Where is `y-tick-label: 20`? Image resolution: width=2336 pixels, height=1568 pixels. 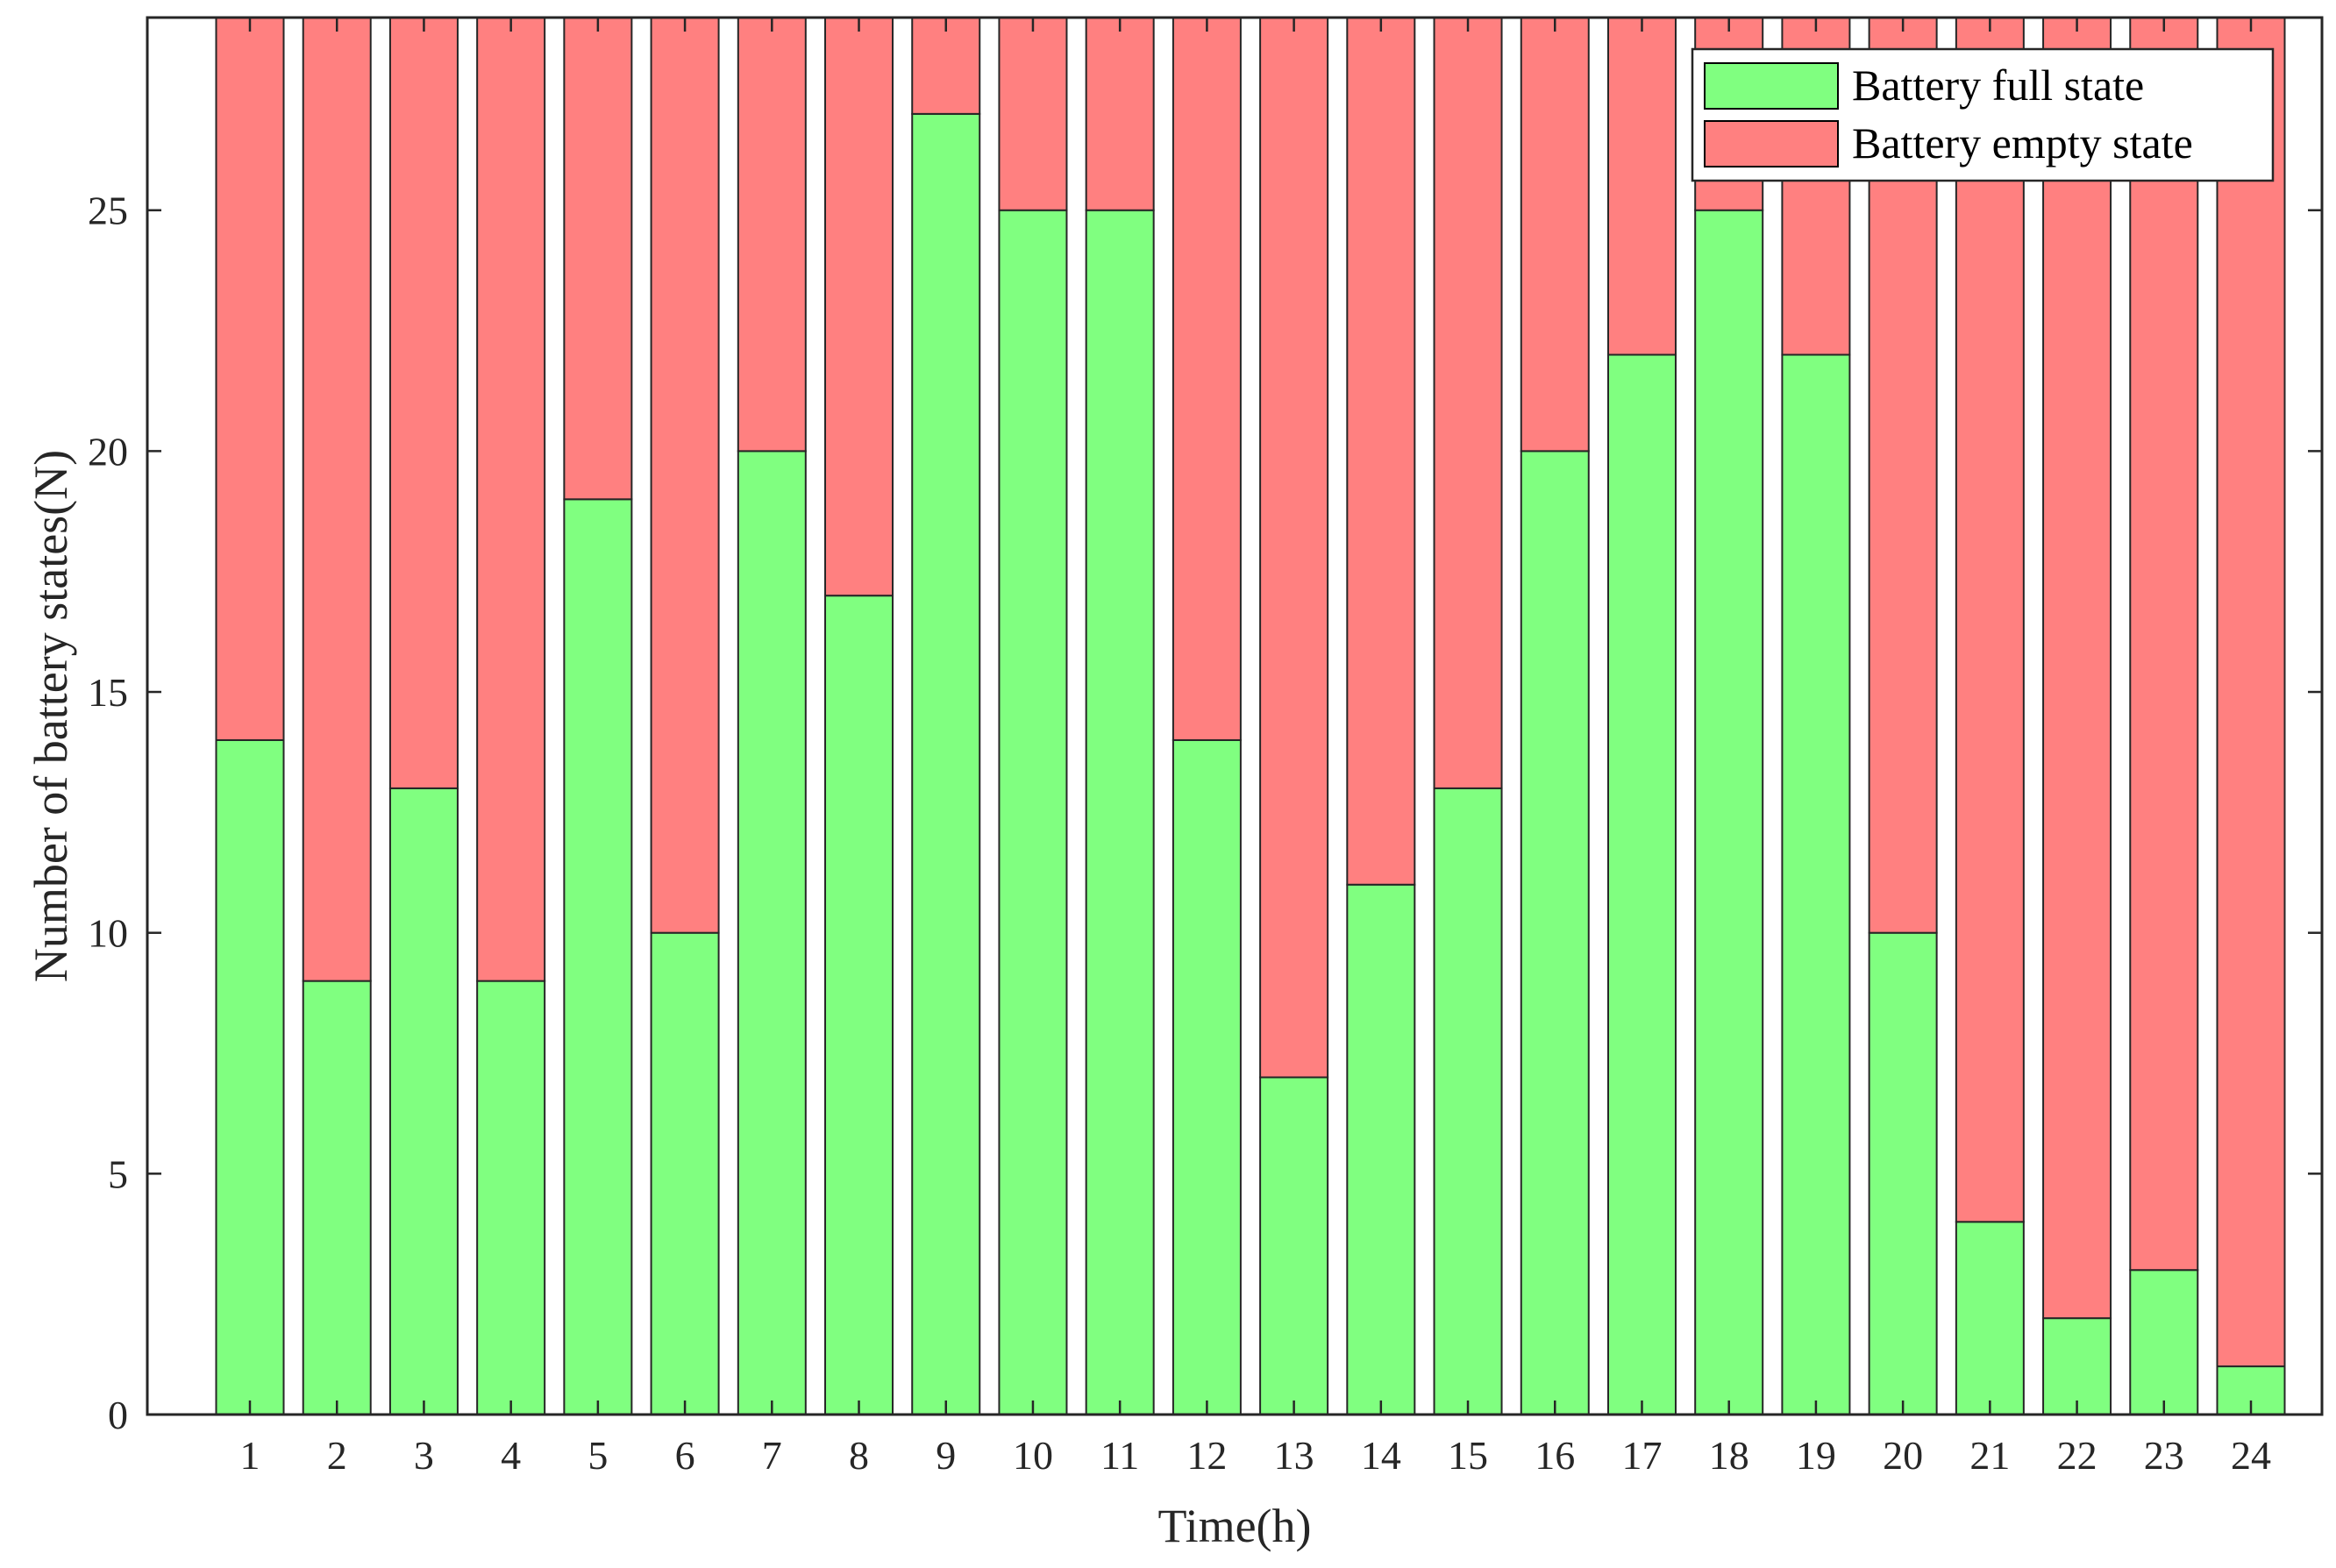
y-tick-label: 20 is located at coordinates (108, 452).